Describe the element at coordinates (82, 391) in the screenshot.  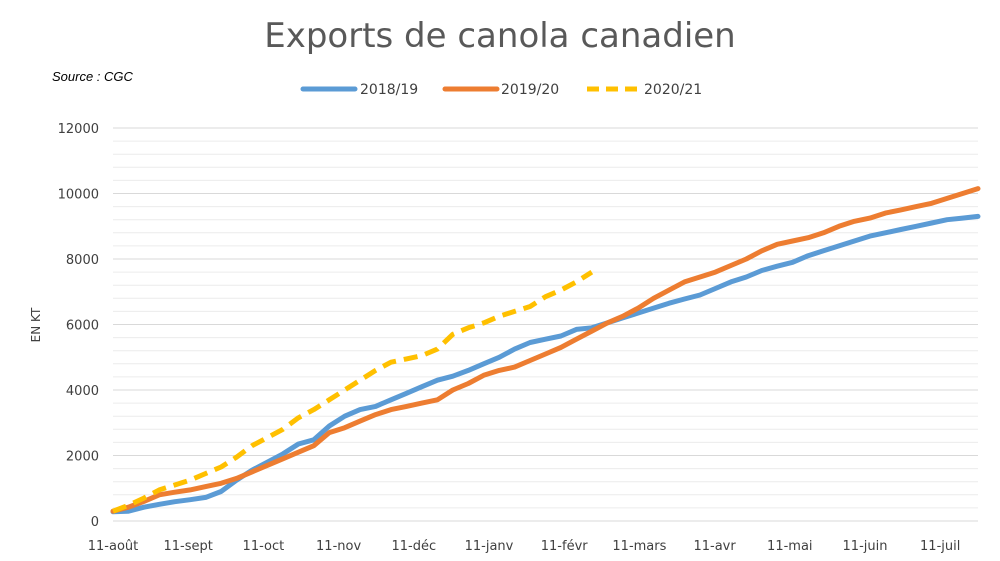
I see `y-tick-label: 4000` at that location.